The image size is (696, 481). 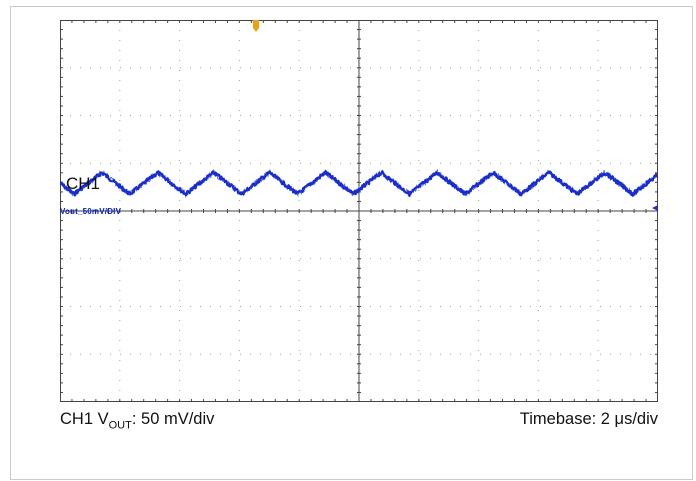 What do you see at coordinates (588, 419) in the screenshot?
I see `timebase-caption: Timebase: 2 μs/div` at bounding box center [588, 419].